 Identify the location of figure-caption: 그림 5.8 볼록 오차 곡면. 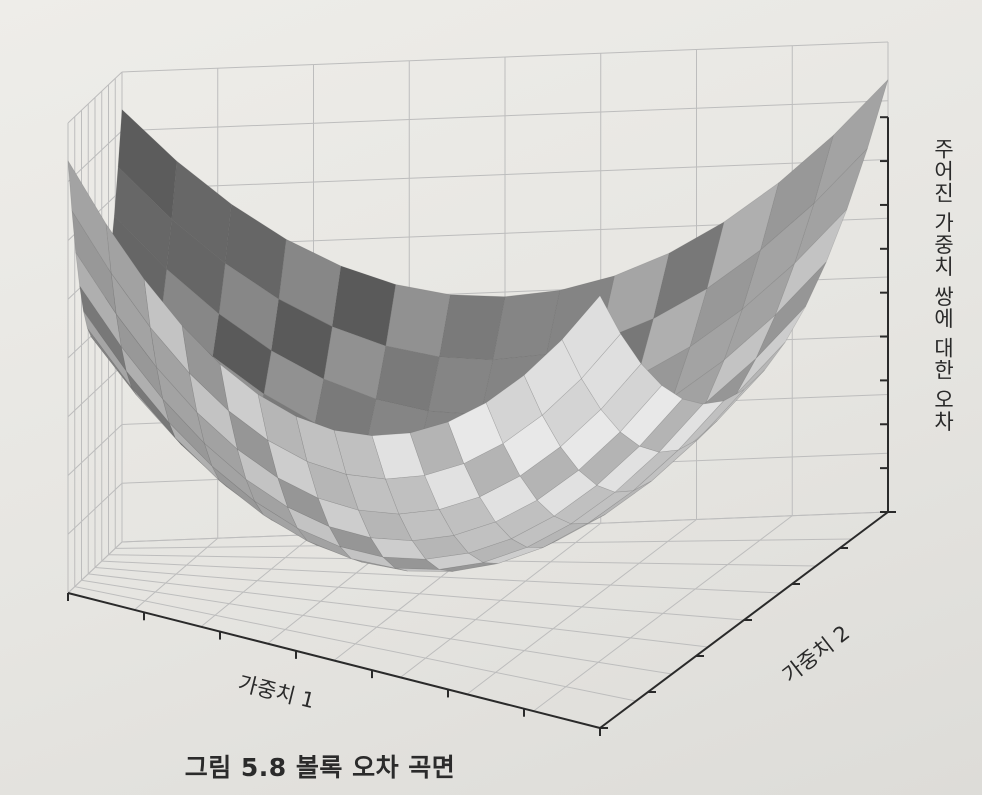
(320, 767).